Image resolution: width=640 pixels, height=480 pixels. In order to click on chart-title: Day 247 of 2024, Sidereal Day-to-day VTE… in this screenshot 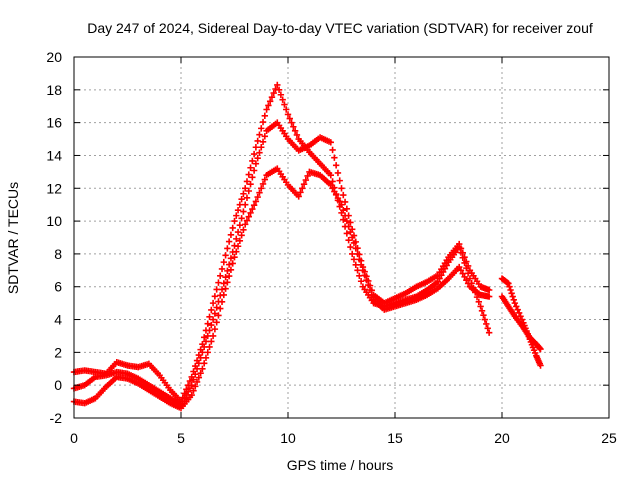, I will do `click(340, 28)`.